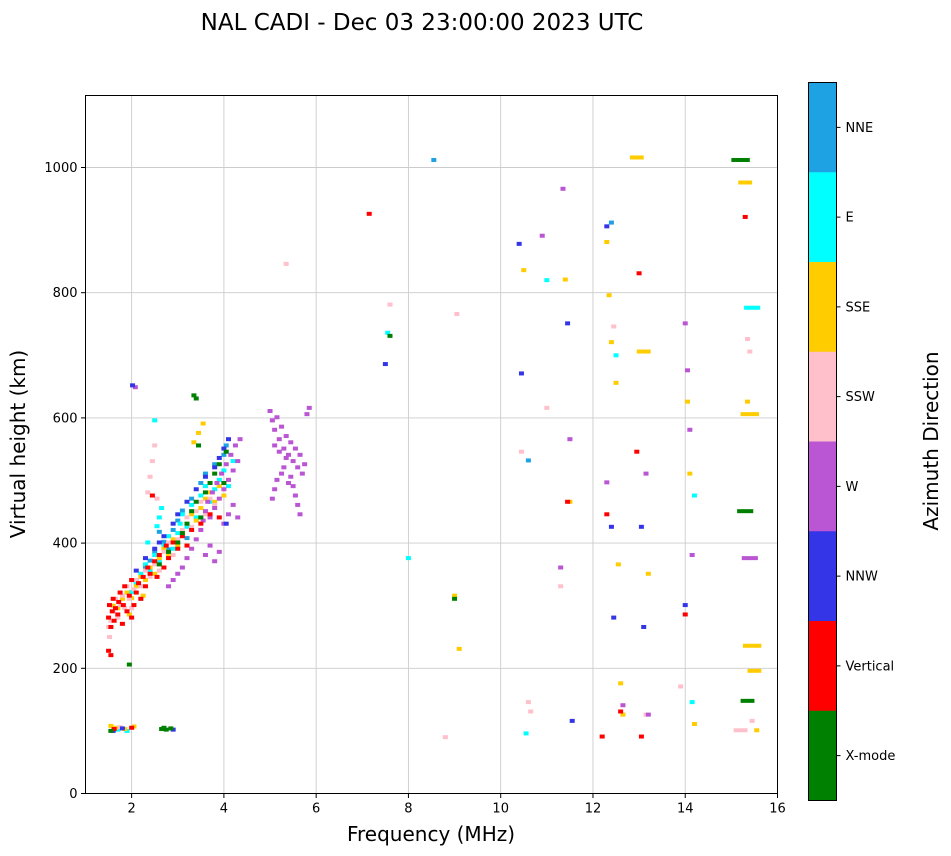 The width and height of the screenshot is (951, 856). I want to click on colorbar-tick-label: Vertical, so click(870, 666).